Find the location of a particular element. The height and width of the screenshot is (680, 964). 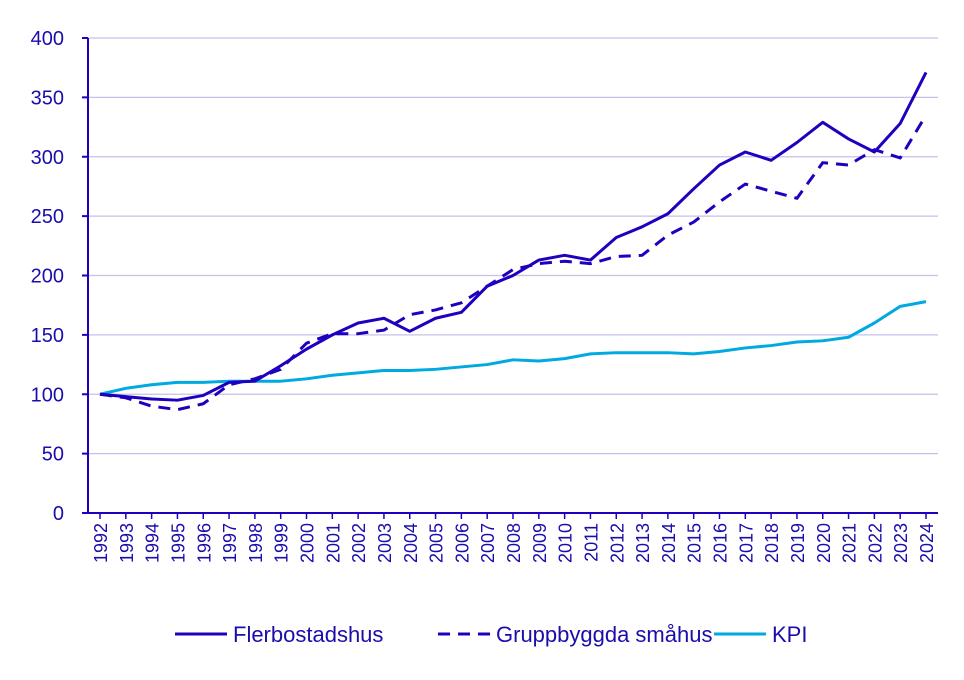

legend-label: Flerbostadshus is located at coordinates (308, 634).